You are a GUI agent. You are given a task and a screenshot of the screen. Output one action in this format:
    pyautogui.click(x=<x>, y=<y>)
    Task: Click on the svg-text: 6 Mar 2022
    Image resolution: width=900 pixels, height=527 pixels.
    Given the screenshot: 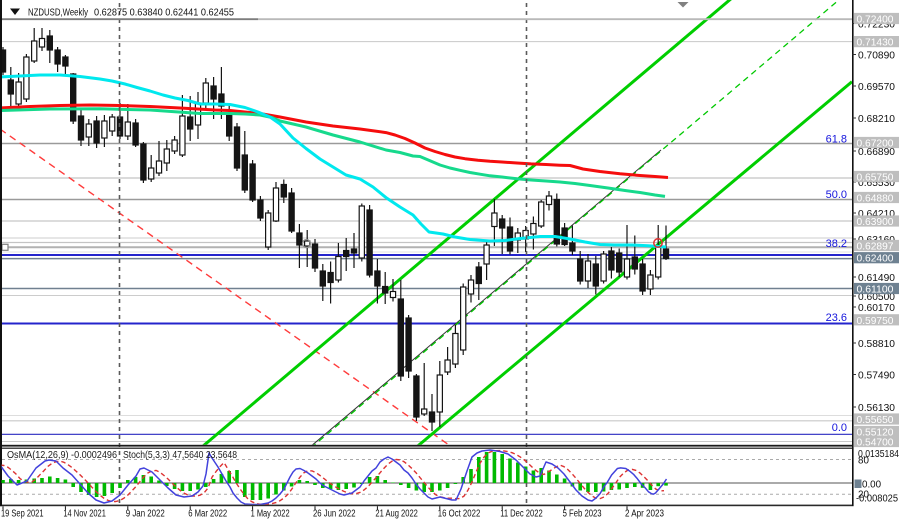 What is the action you would take?
    pyautogui.click(x=207, y=514)
    